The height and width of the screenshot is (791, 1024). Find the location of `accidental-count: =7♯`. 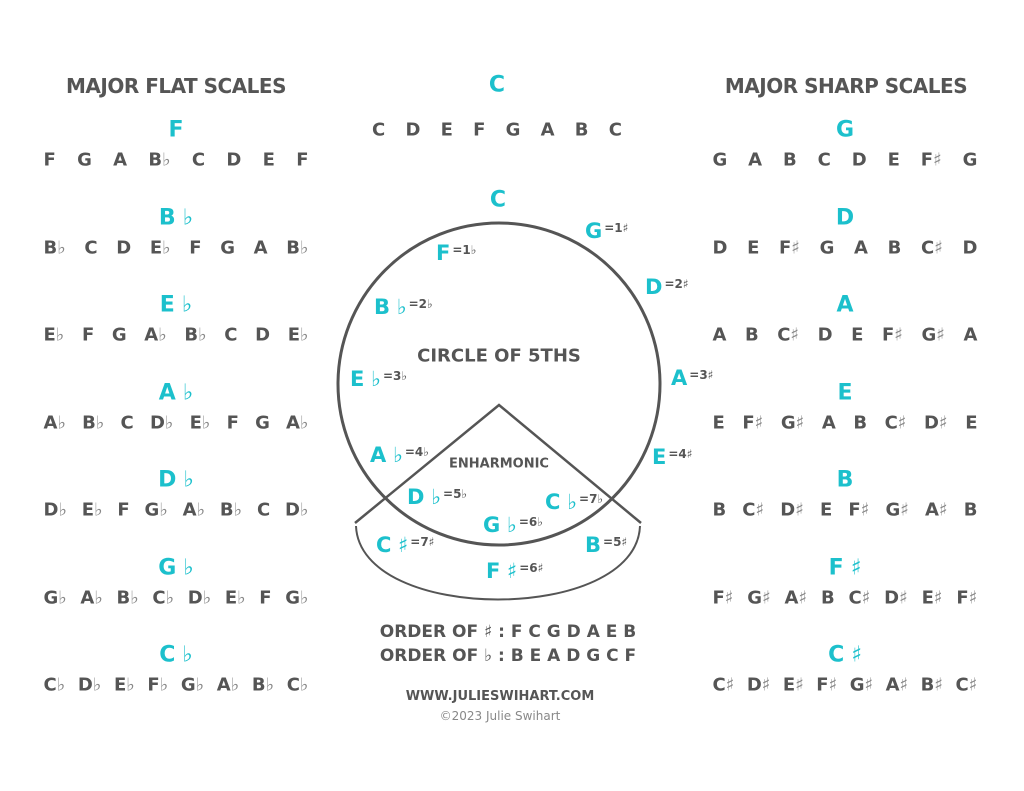

accidental-count: =7♯ is located at coordinates (422, 542).